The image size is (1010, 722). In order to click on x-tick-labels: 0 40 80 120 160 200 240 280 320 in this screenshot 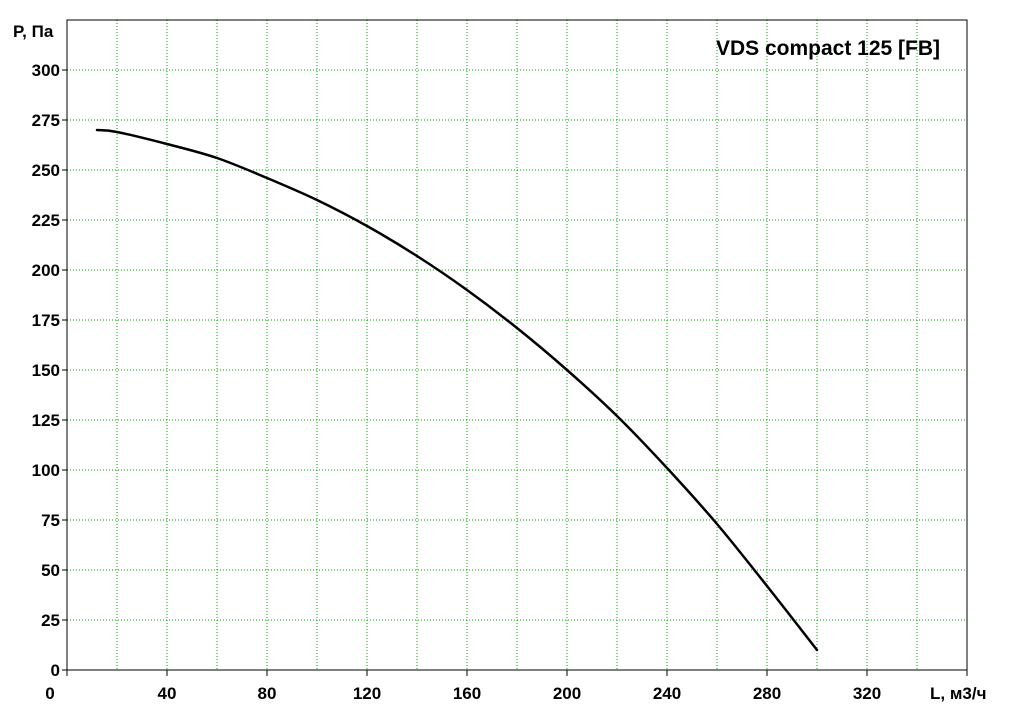, I will do `click(463, 693)`.